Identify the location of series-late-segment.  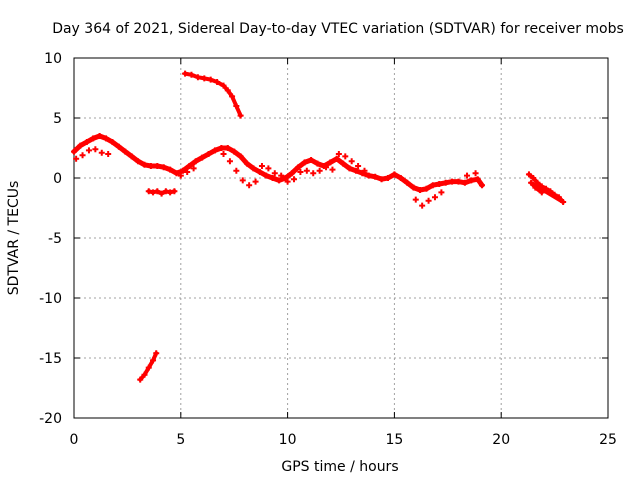
(546, 188).